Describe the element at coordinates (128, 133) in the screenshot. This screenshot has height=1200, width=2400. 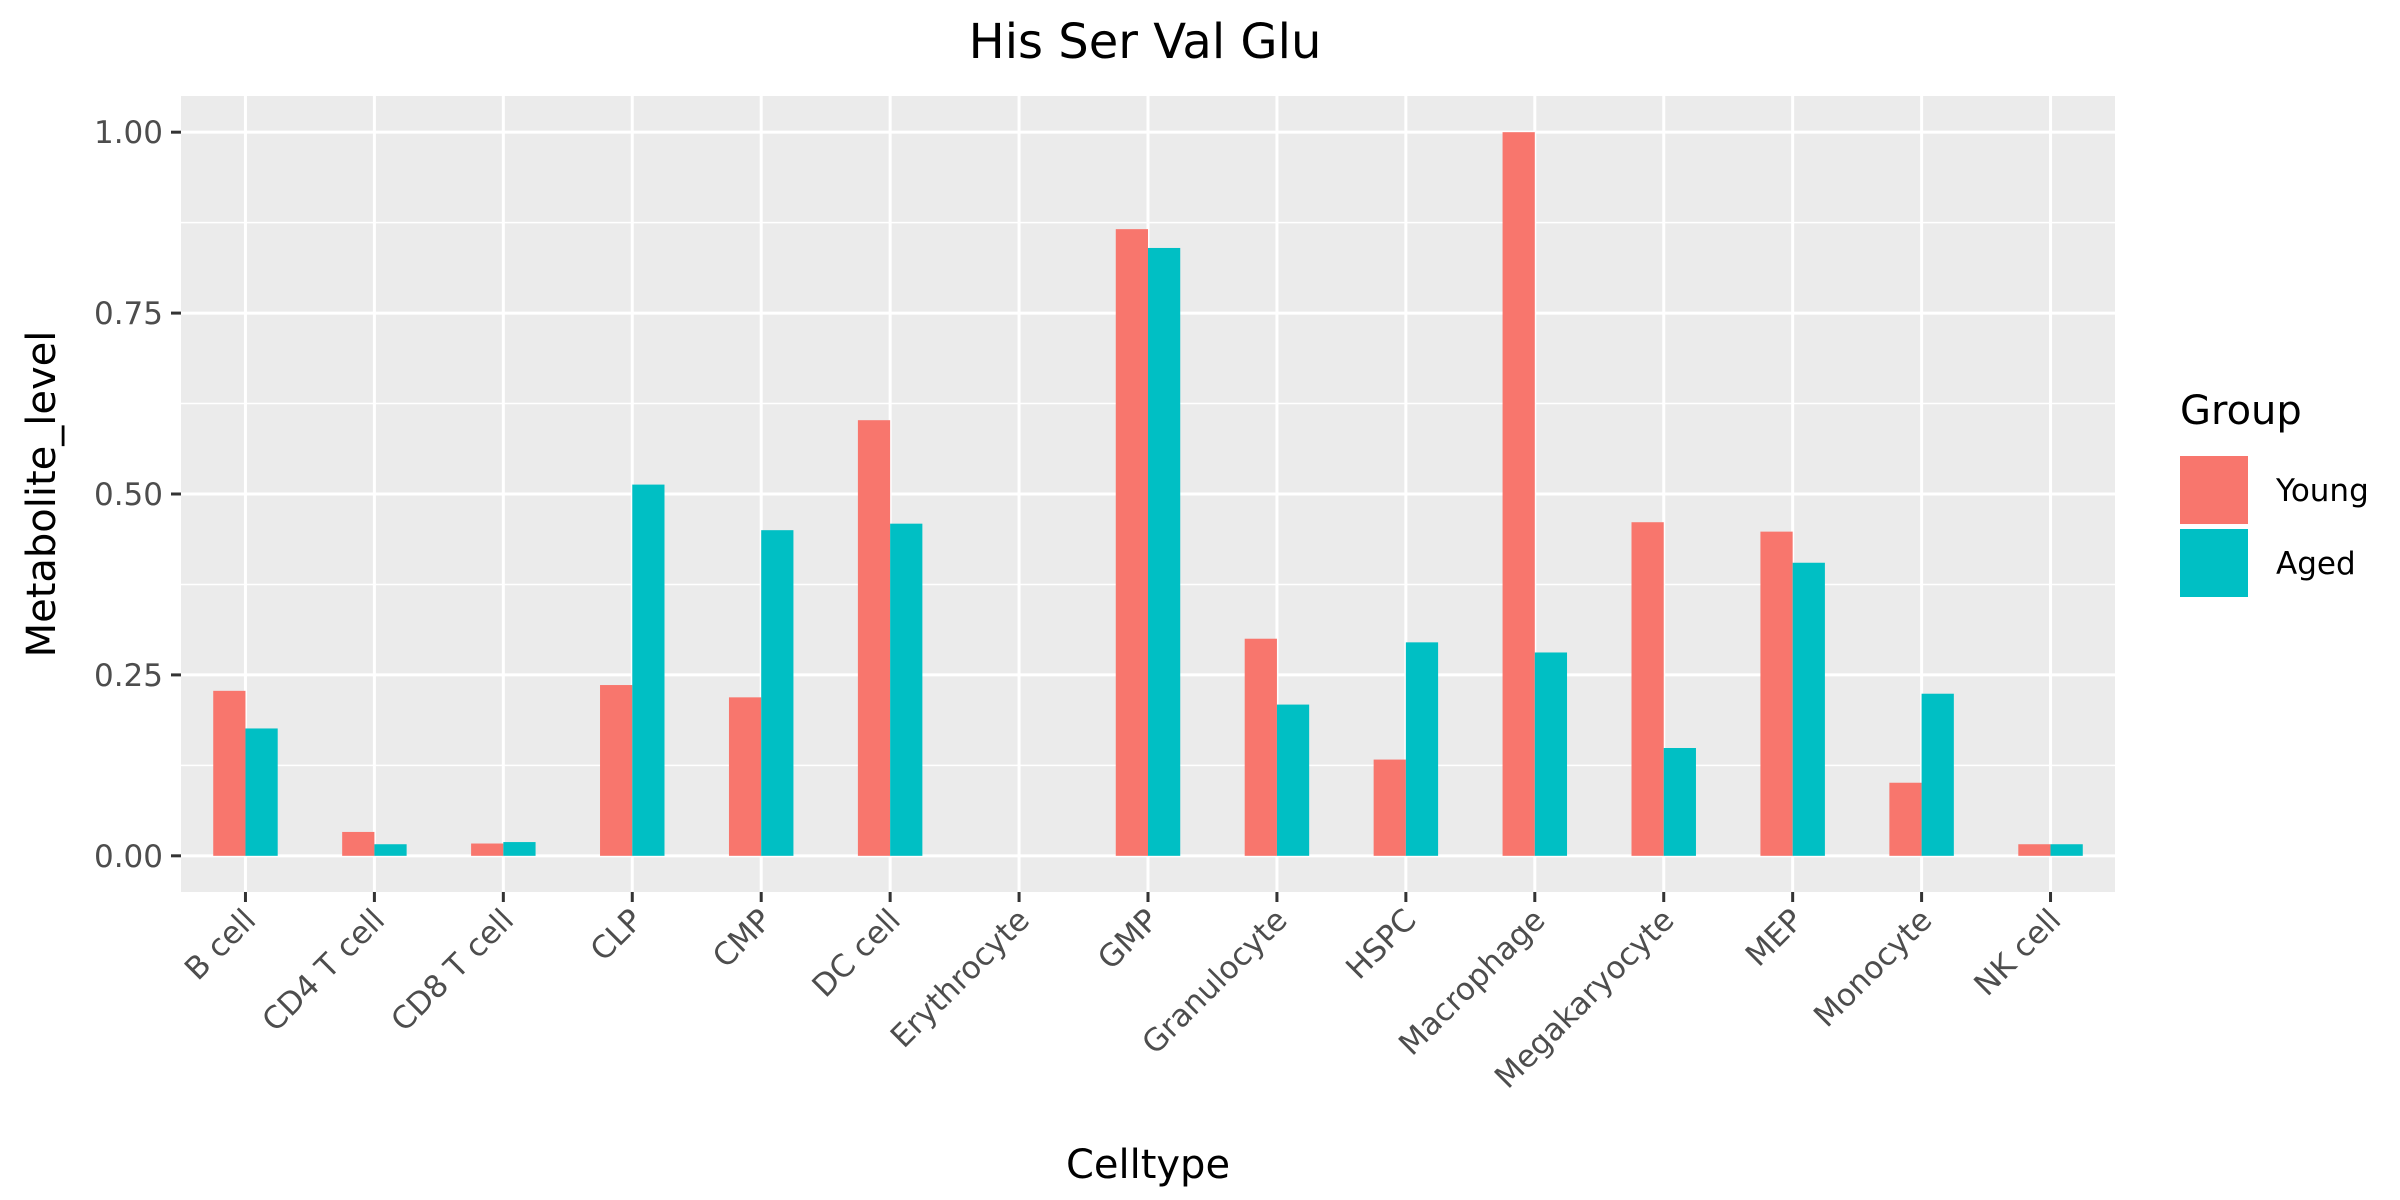
I see `y-tick-label: 1.00` at that location.